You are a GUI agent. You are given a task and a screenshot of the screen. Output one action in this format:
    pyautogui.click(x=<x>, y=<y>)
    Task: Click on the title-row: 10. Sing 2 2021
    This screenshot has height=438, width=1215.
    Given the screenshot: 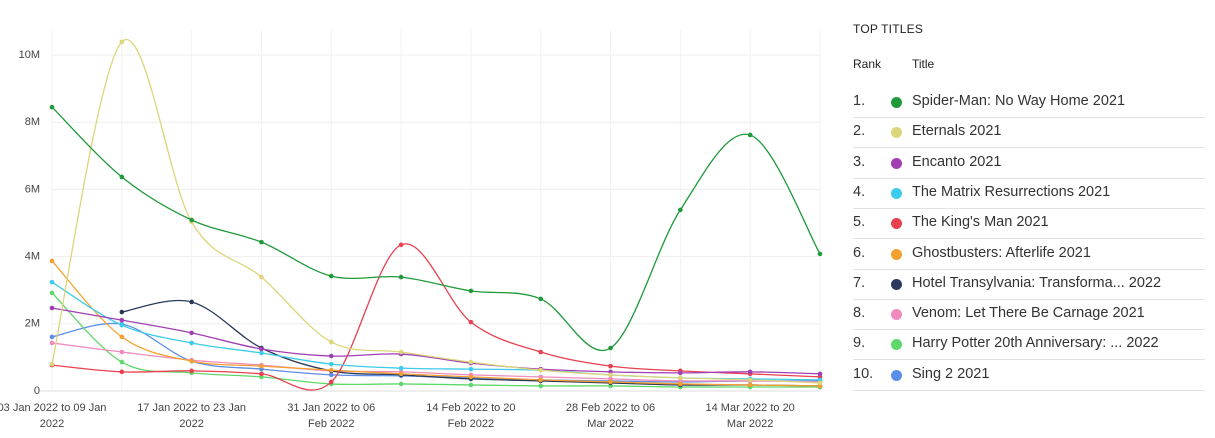 What is the action you would take?
    pyautogui.click(x=1029, y=375)
    